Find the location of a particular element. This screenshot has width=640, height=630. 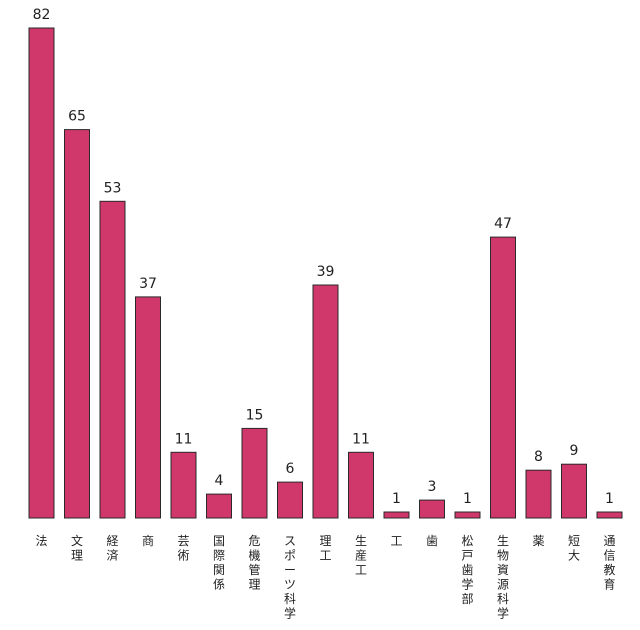

value-label-8: 39 is located at coordinates (326, 272).